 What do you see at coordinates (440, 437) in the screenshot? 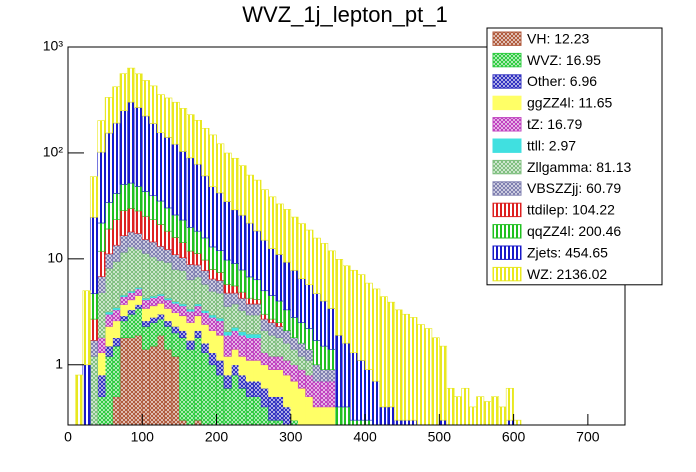
I see `x-tick-label: 500` at bounding box center [440, 437].